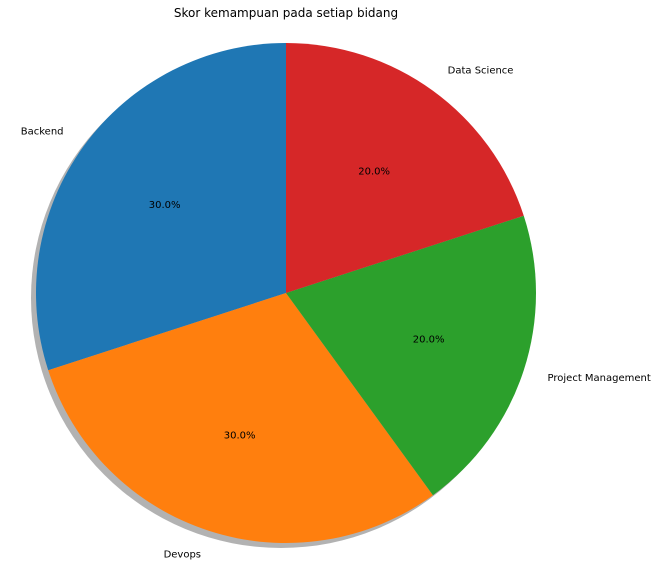 This screenshot has height=574, width=657. I want to click on pct-label-devops: 30.0%, so click(240, 436).